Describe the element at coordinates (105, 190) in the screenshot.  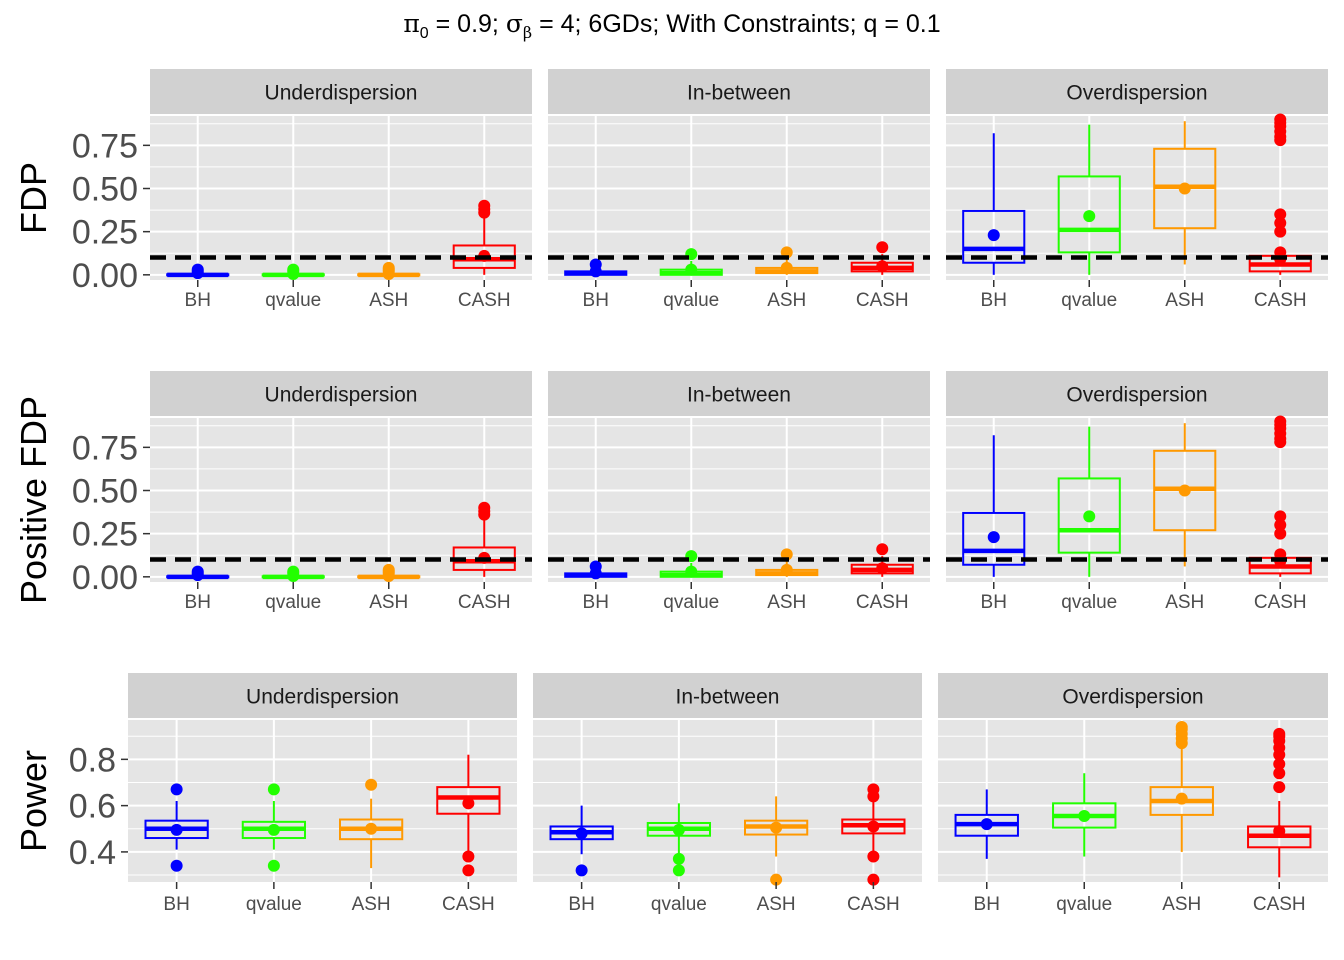
I see `y-tick-label-fdp: 0.50` at that location.